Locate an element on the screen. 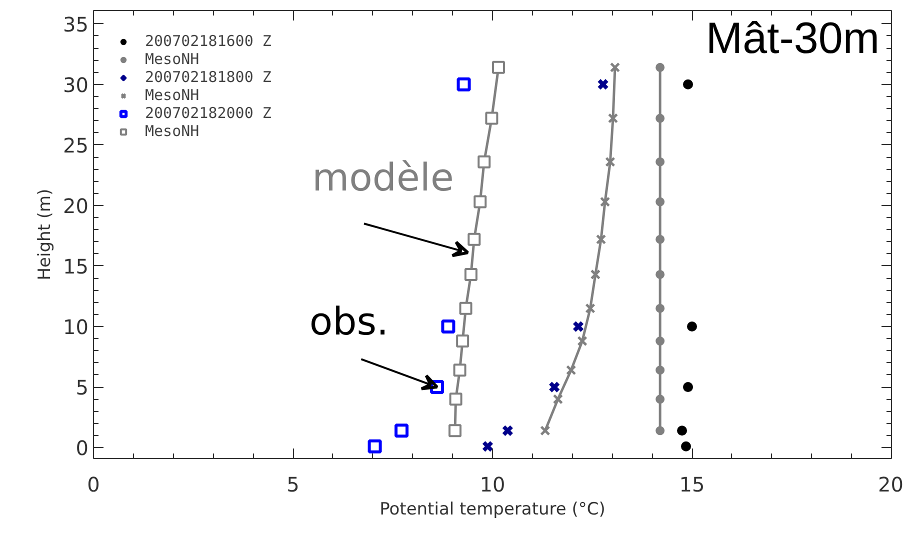  annotation: modèle is located at coordinates (383, 177).